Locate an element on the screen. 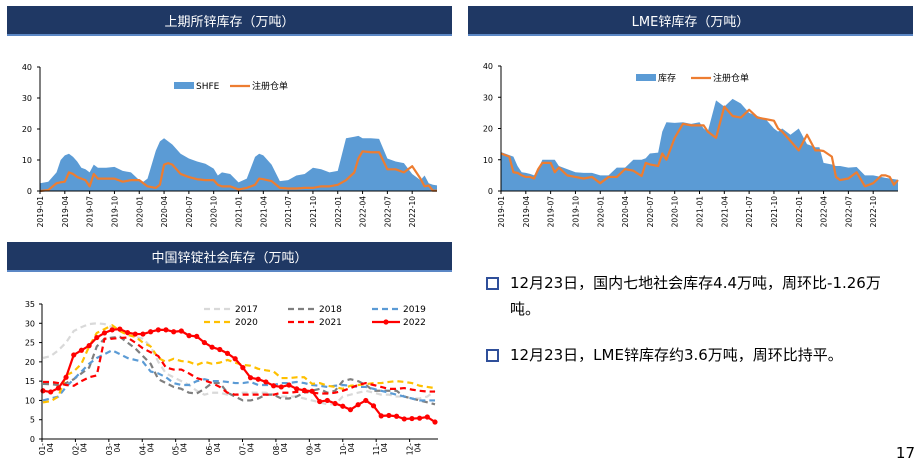 Image resolution: width=921 pixels, height=470 pixels. line-series-2022 is located at coordinates (239, 375).